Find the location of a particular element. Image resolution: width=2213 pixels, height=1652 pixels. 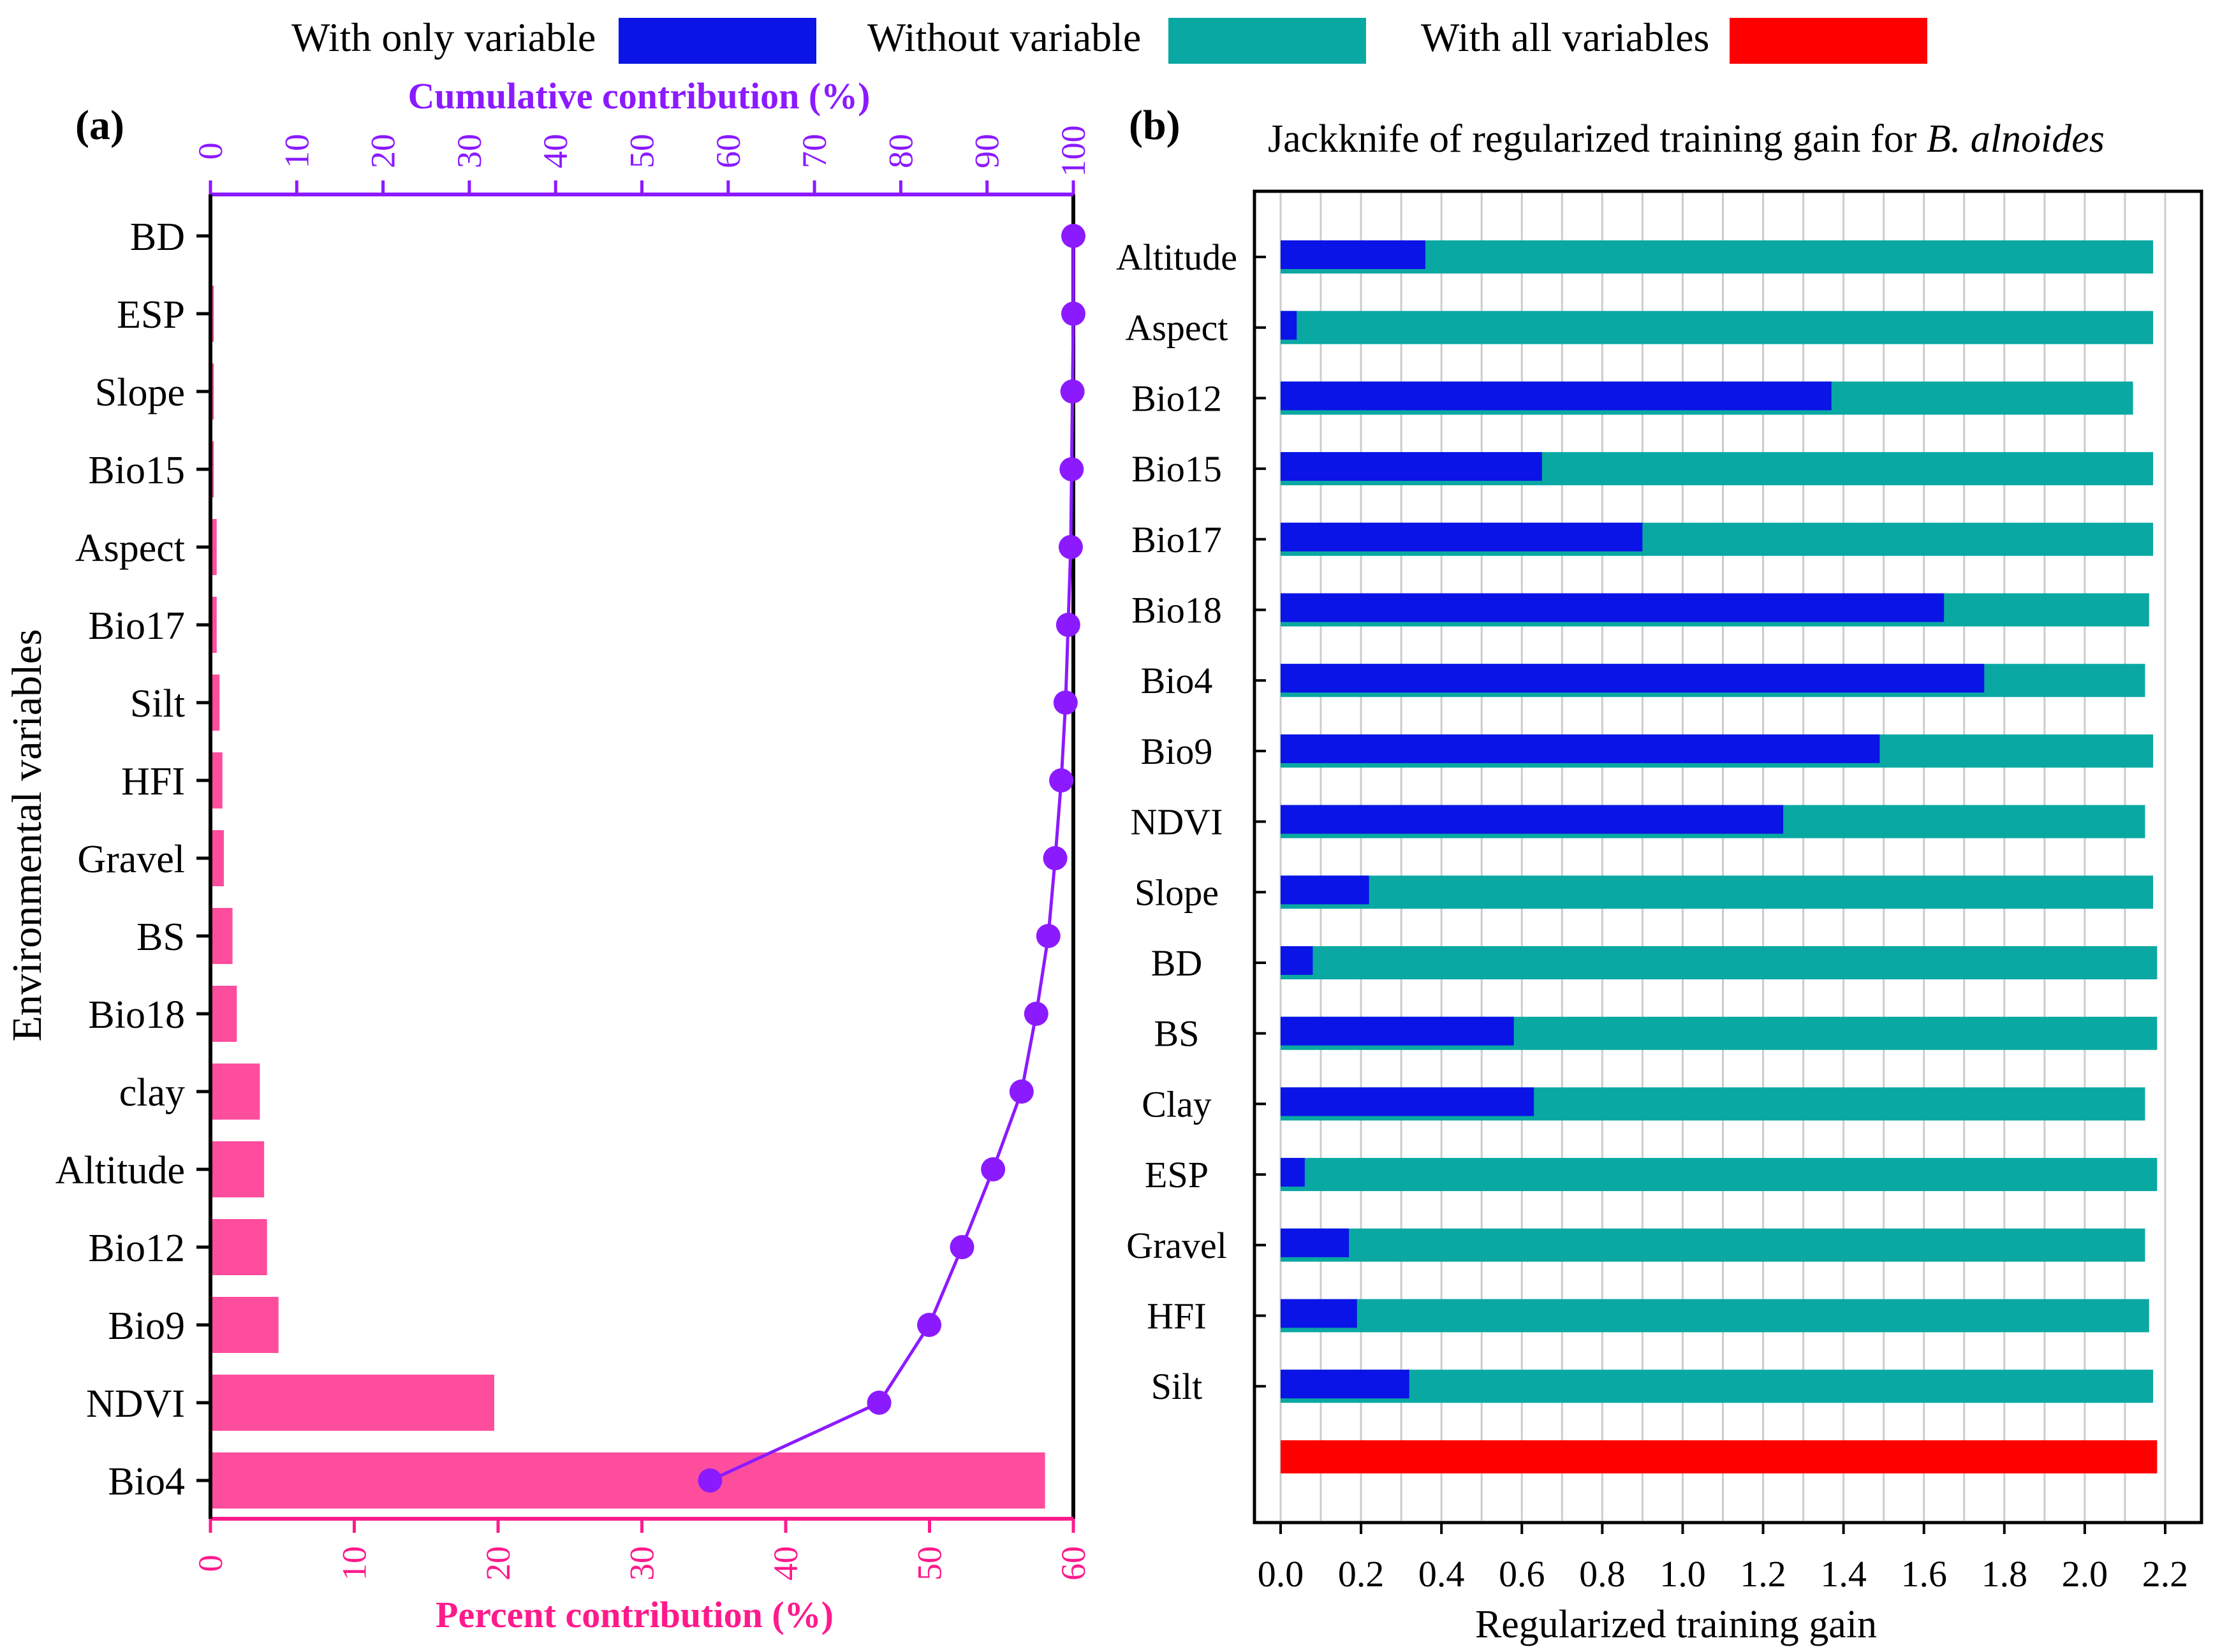

panel-b-without-bar-esp is located at coordinates (1719, 1175).